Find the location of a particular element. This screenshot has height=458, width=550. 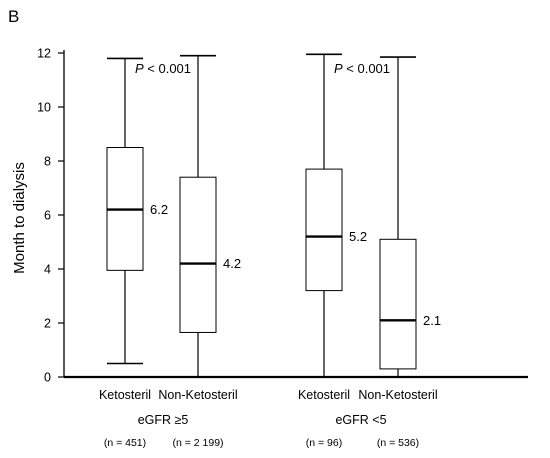

y-tick-label: 0 is located at coordinates (47, 378).